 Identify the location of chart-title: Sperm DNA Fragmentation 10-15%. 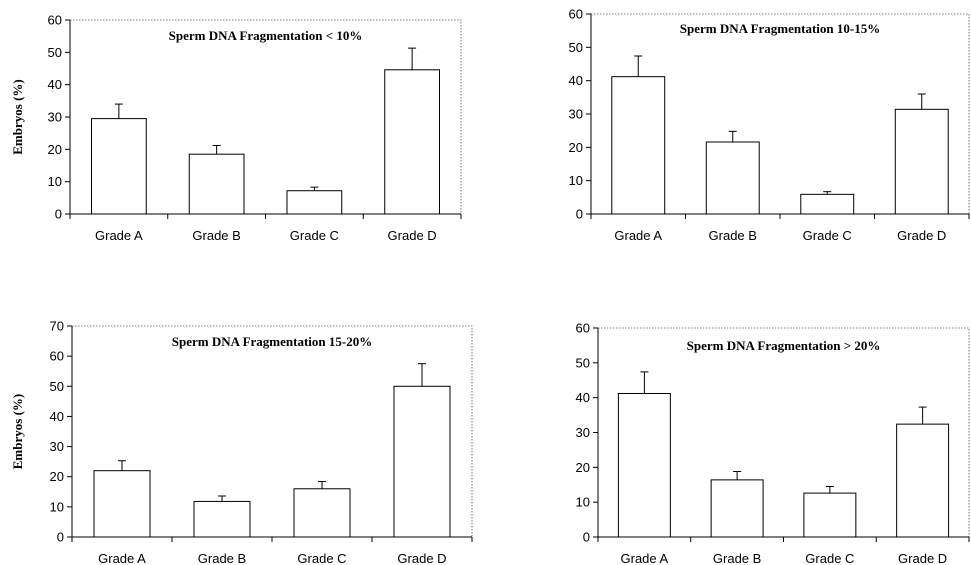
(780, 28).